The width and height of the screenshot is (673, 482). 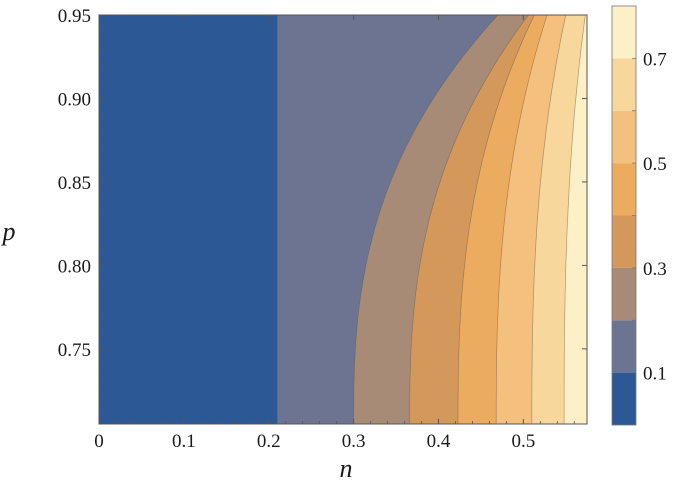 I want to click on colorbar: 0.1 0.3 0.5 0.7, so click(x=639, y=215).